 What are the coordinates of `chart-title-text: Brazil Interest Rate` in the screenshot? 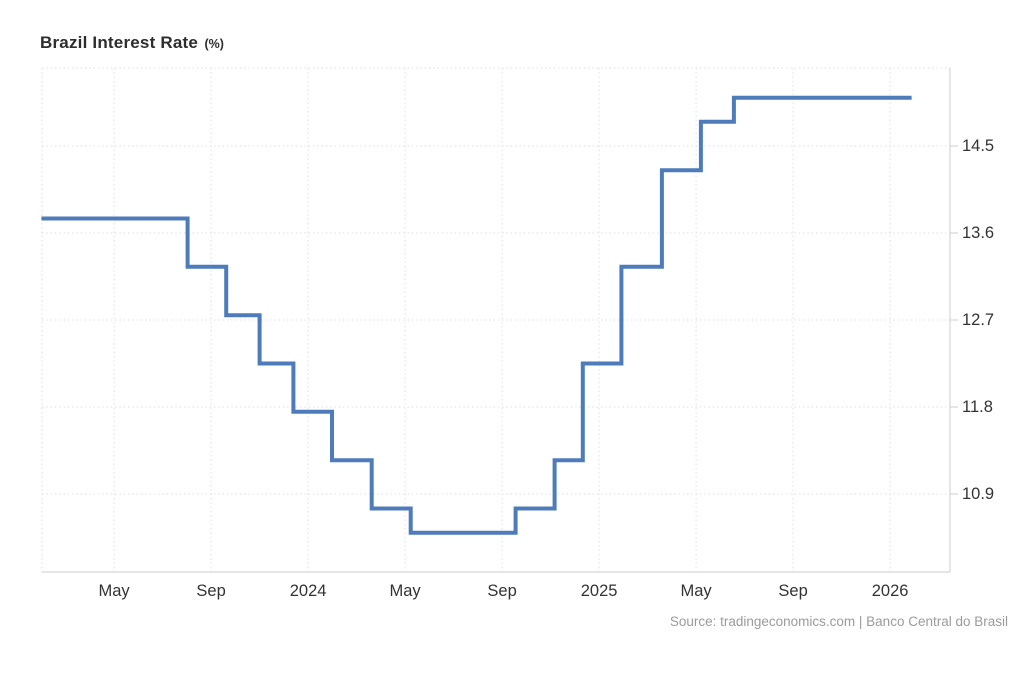 It's located at (119, 42).